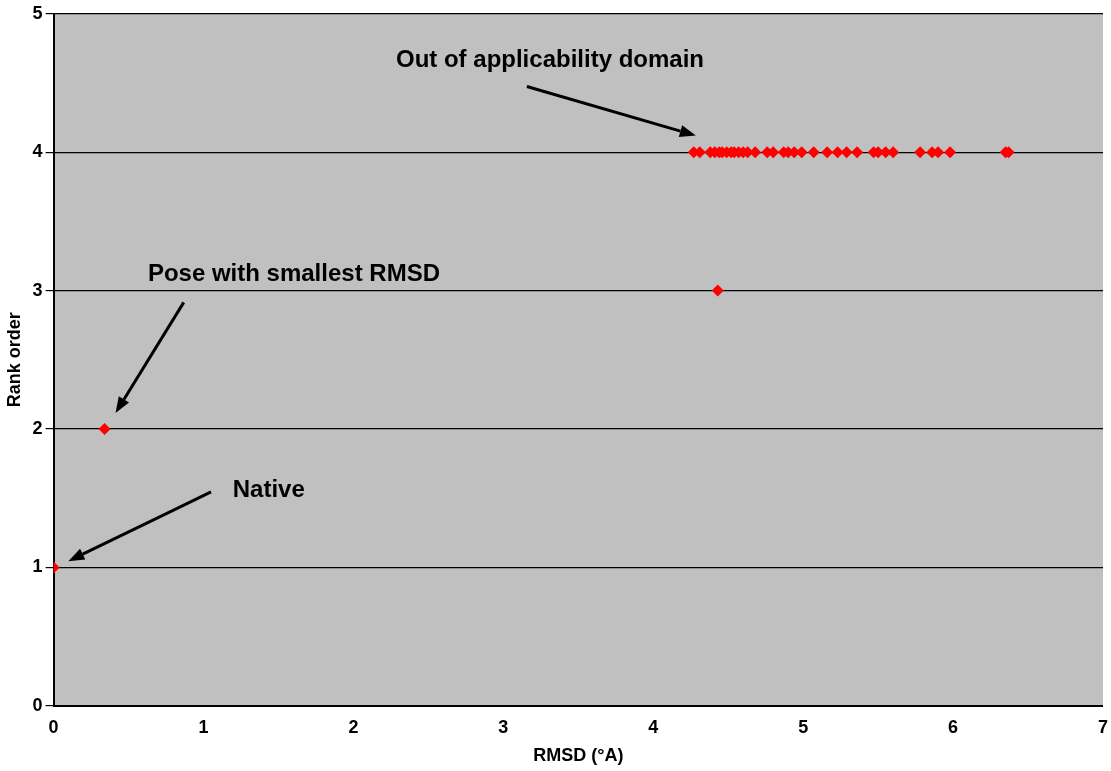 This screenshot has width=1111, height=771. What do you see at coordinates (37, 427) in the screenshot?
I see `y-tick-label: 2` at bounding box center [37, 427].